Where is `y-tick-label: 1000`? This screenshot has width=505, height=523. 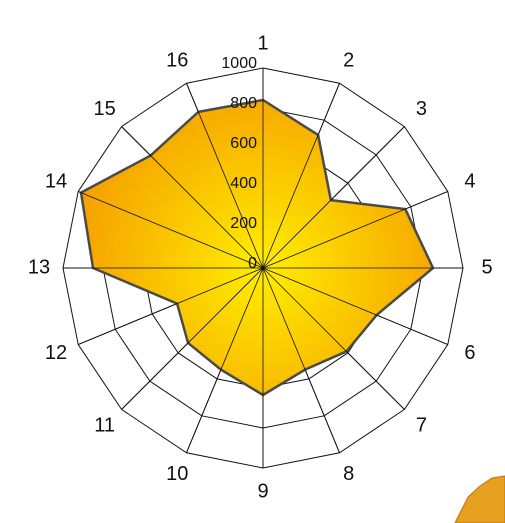 y-tick-label: 1000 is located at coordinates (239, 63).